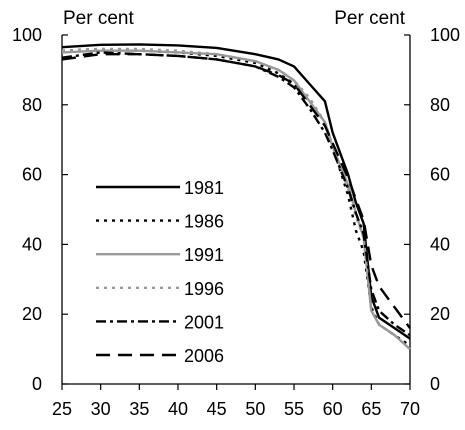  Describe the element at coordinates (178, 409) in the screenshot. I see `x-tick-label: 40` at that location.